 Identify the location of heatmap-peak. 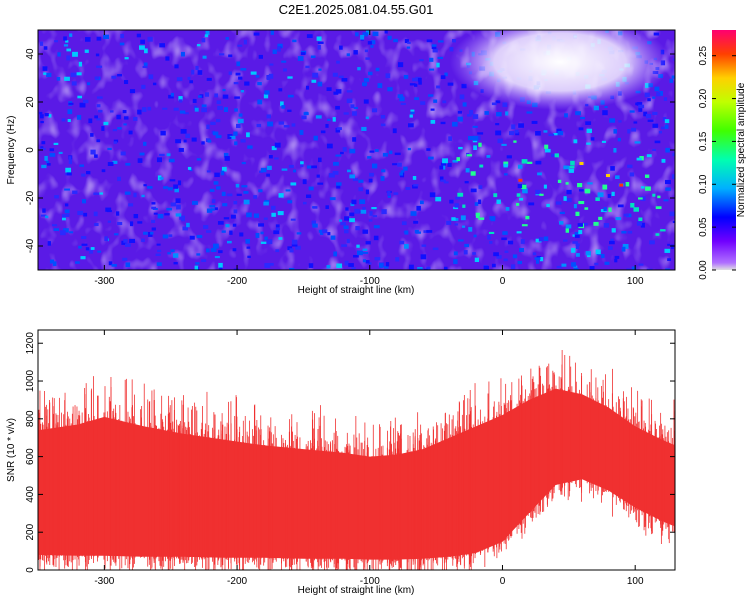
(607, 175).